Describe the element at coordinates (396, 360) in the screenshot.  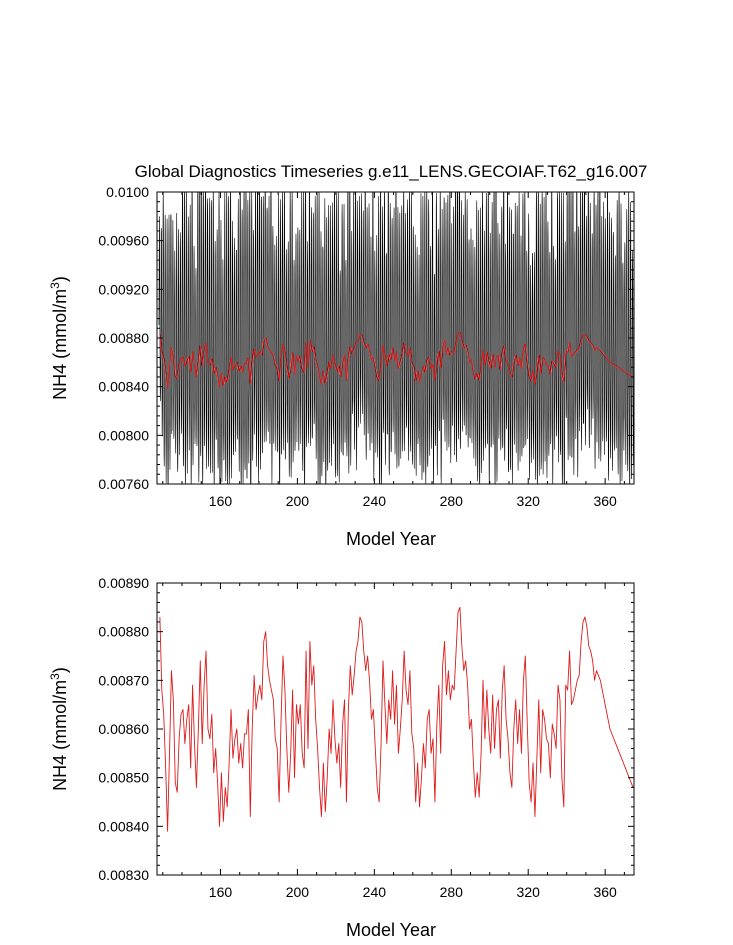
I see `series-annual-mean-line` at that location.